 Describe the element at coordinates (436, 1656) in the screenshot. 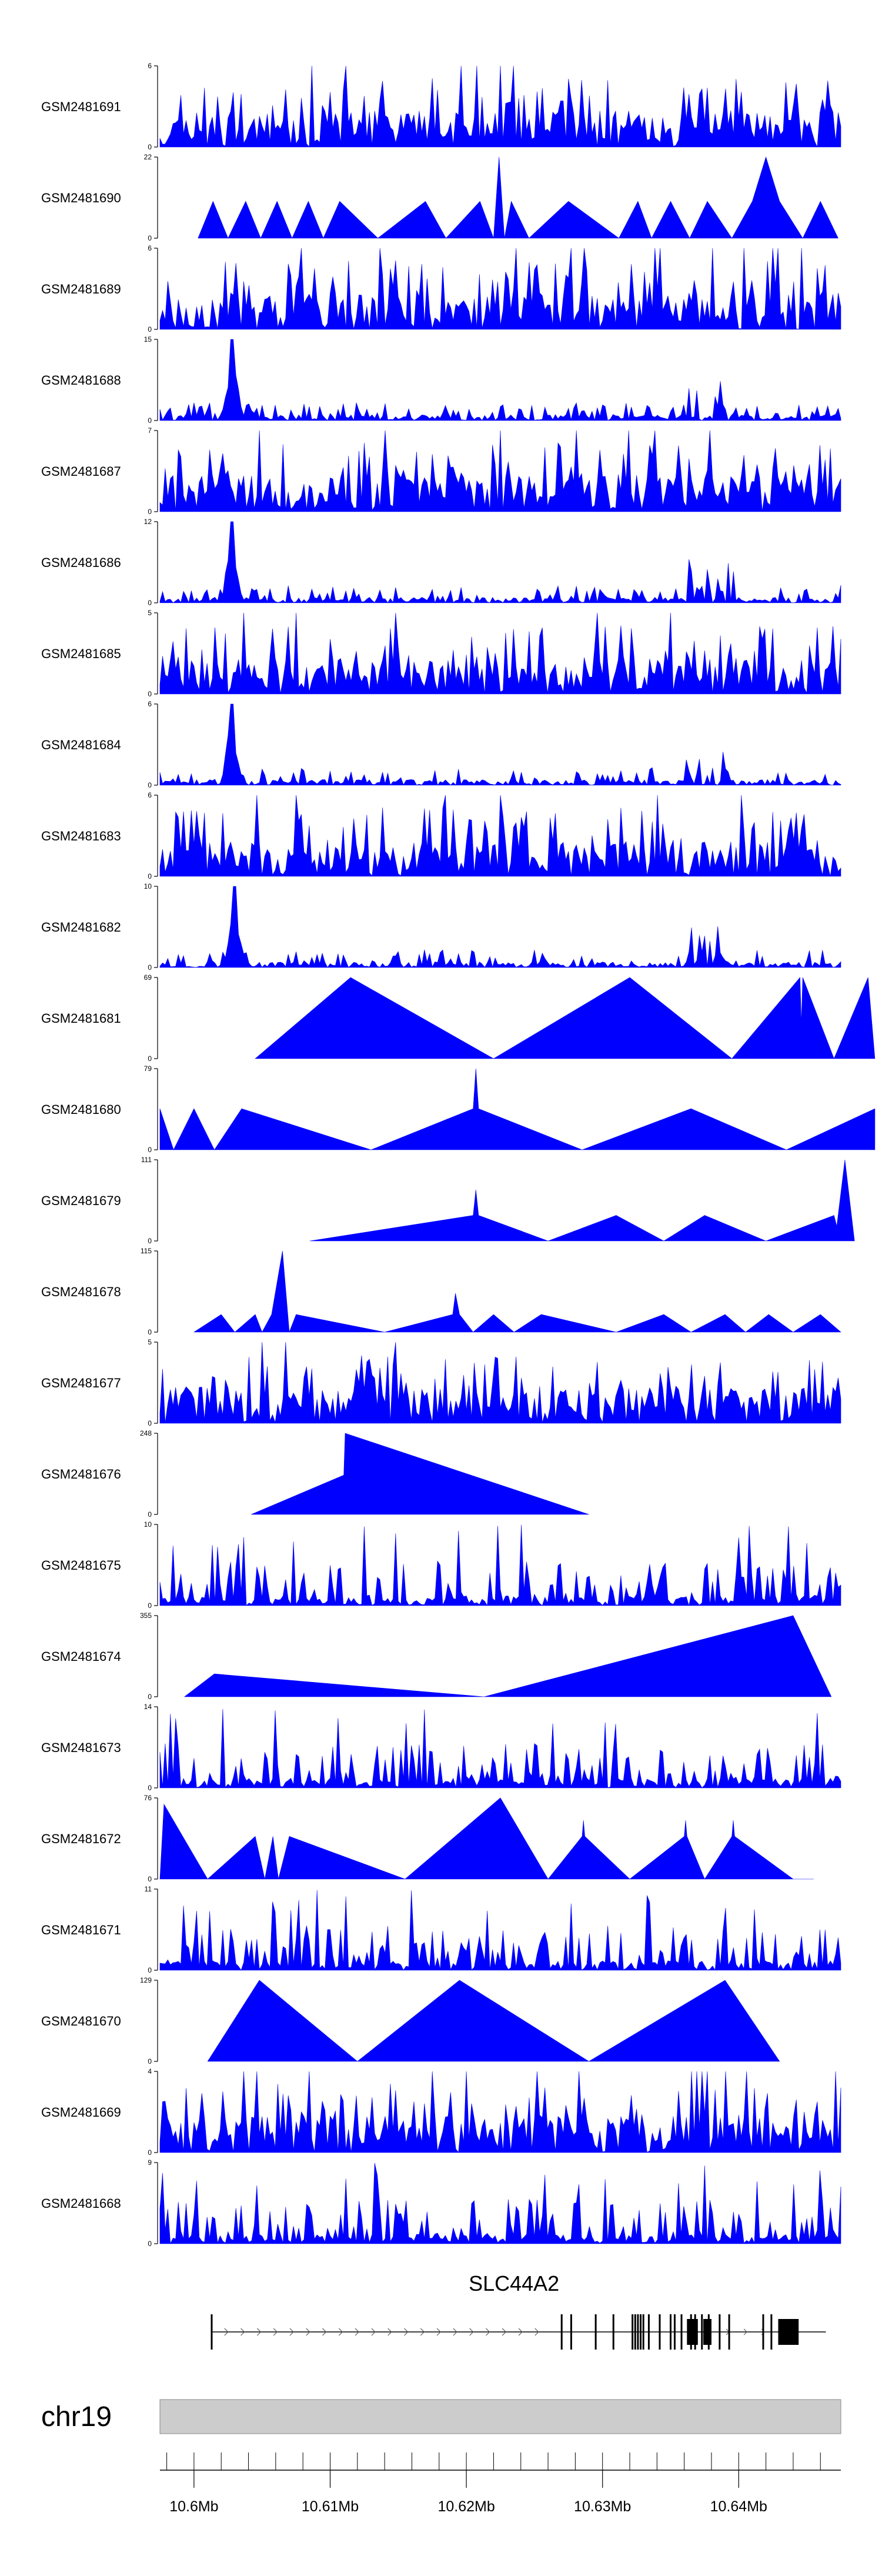

I see `track-GSM2481674: GSM2481674 355 0` at that location.